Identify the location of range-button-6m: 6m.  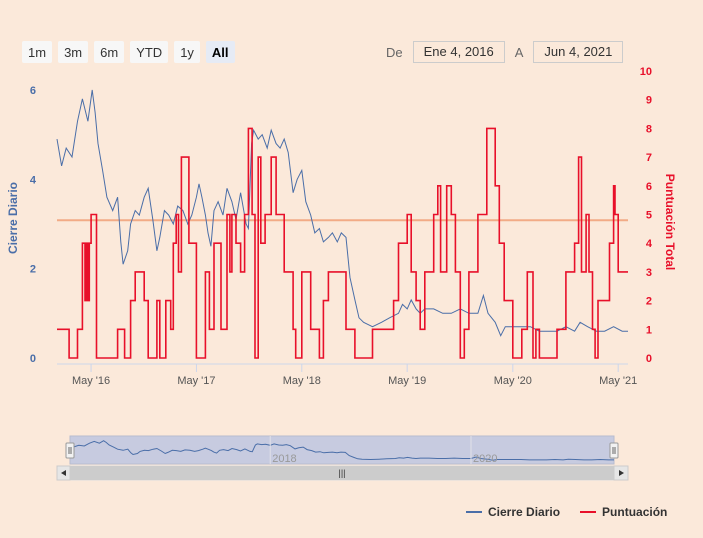
(109, 52).